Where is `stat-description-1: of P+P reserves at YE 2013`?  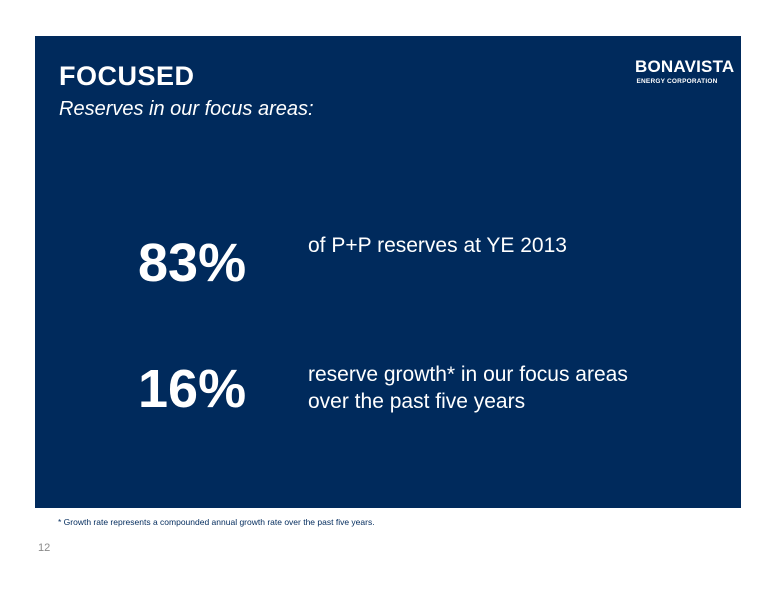 stat-description-1: of P+P reserves at YE 2013 is located at coordinates (498, 245).